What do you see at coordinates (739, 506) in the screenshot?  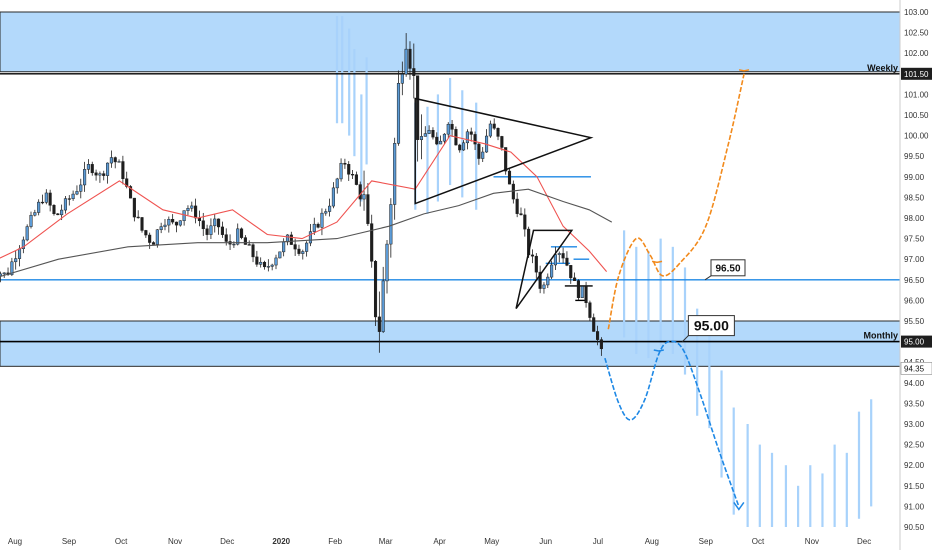 I see `arrowhead-icon` at bounding box center [739, 506].